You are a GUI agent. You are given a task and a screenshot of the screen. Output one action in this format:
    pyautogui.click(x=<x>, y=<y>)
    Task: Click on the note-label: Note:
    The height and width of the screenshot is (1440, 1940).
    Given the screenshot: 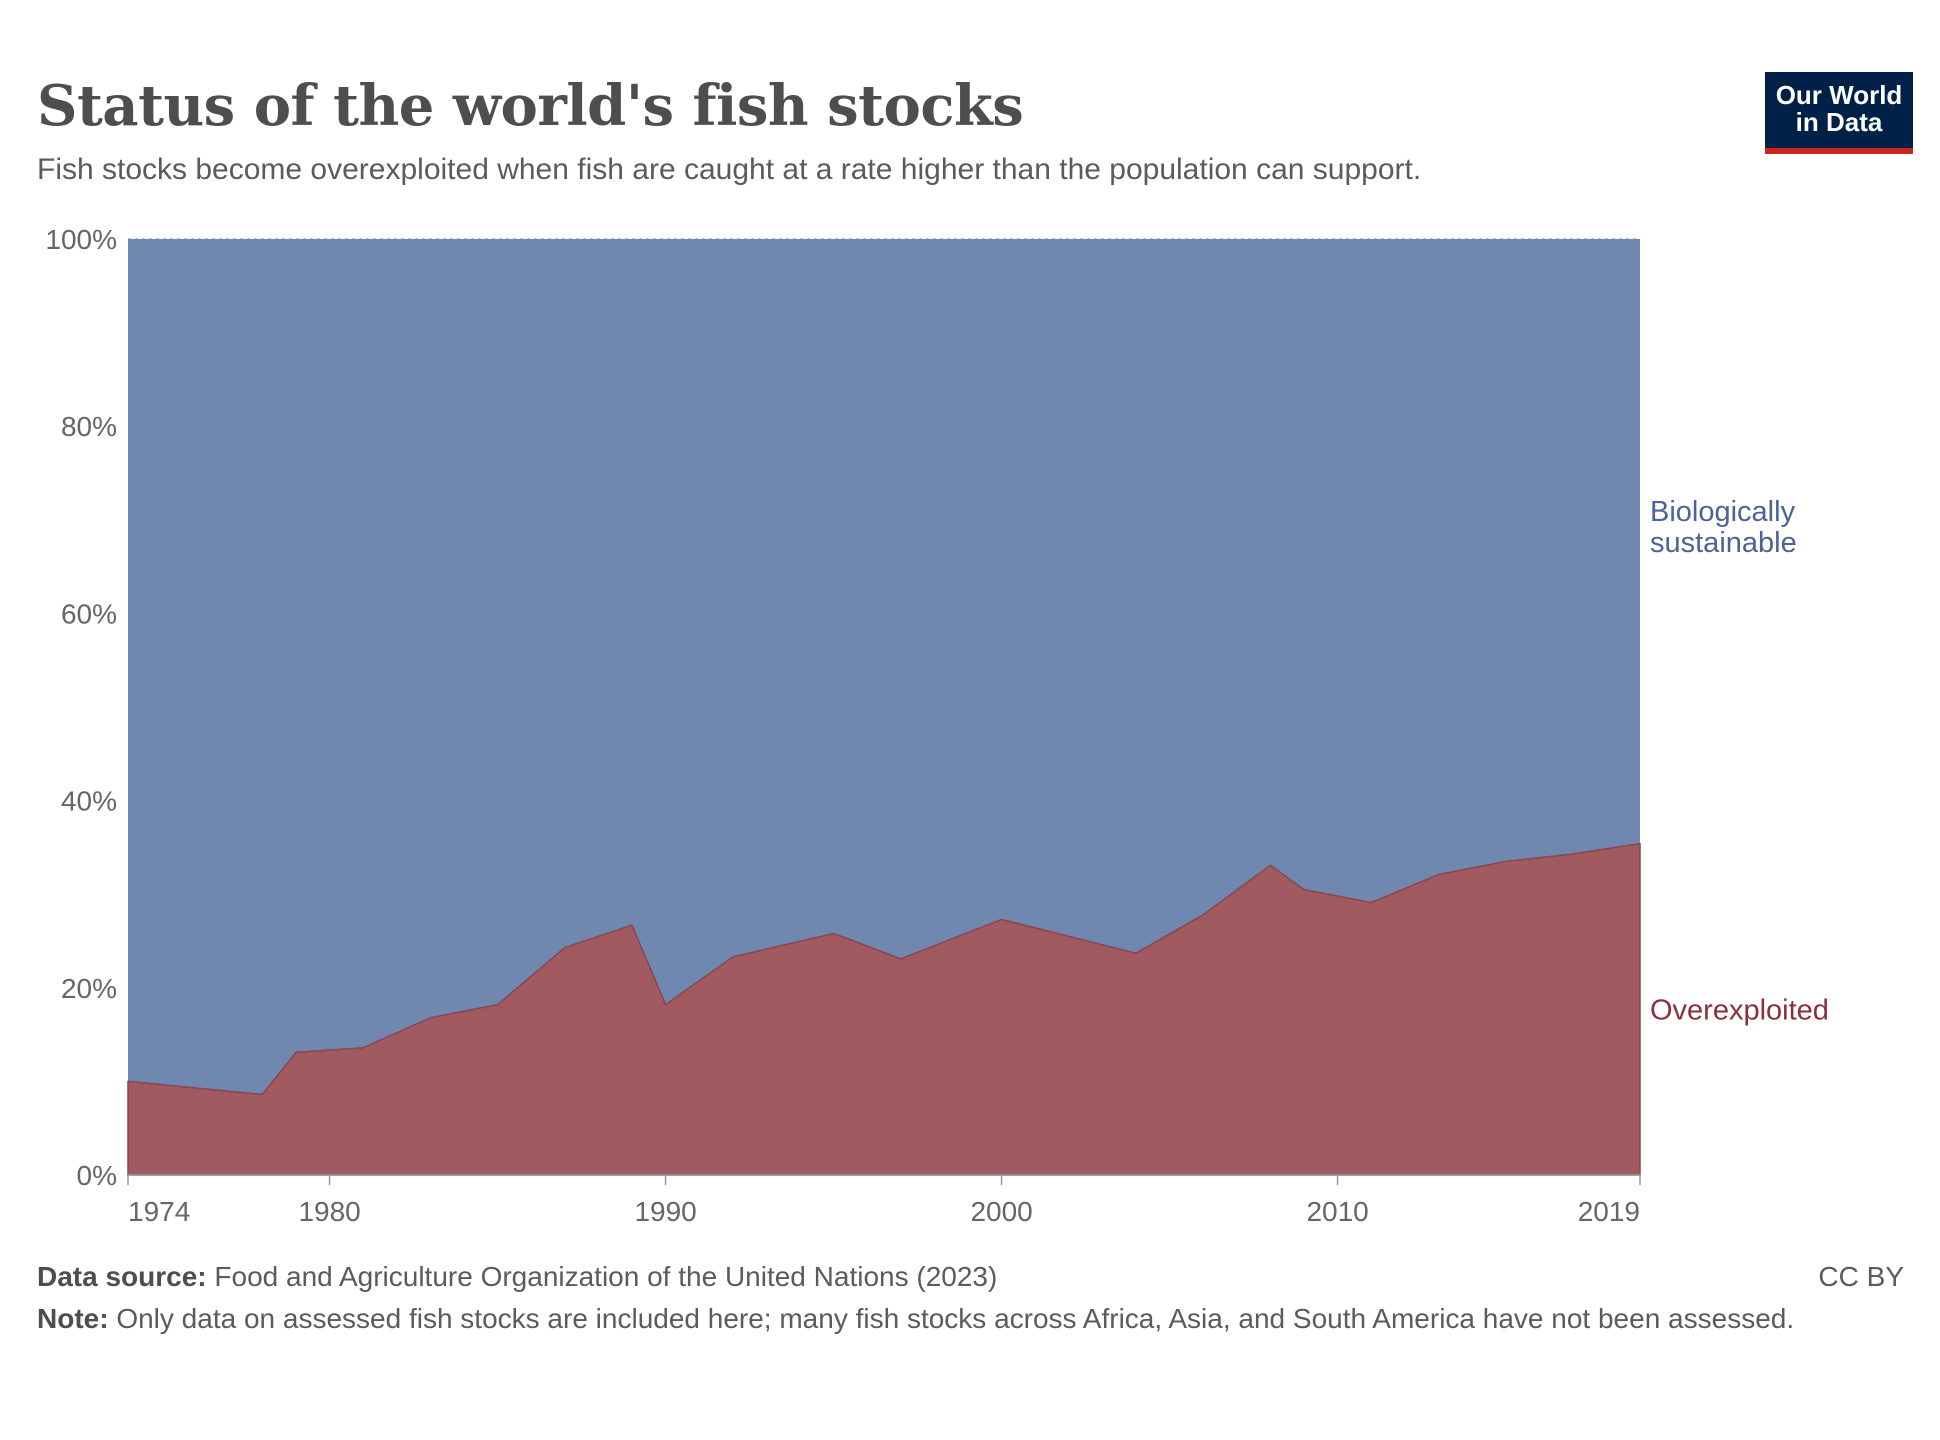 What is the action you would take?
    pyautogui.click(x=73, y=1318)
    